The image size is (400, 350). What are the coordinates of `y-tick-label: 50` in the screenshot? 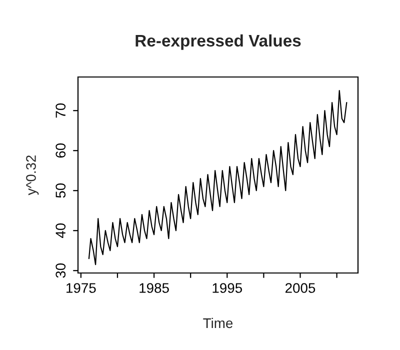 It's located at (61, 190).